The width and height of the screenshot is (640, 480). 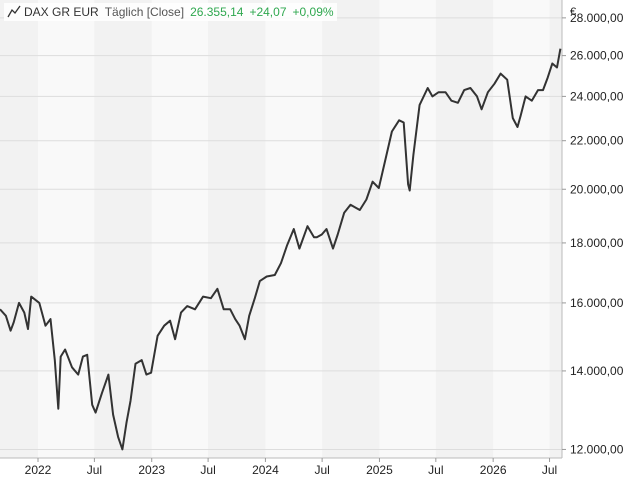 What do you see at coordinates (313, 12) in the screenshot?
I see `price-change-percent: +0,09%` at bounding box center [313, 12].